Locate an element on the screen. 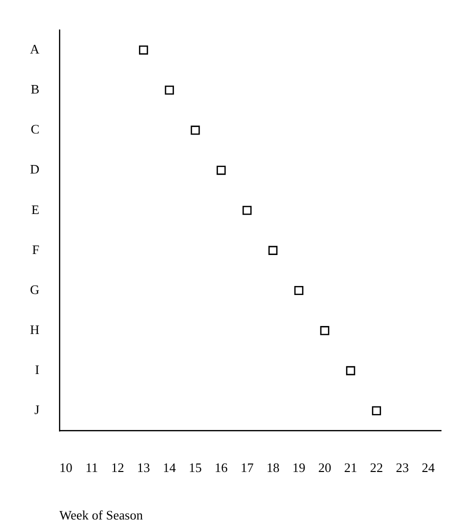 The width and height of the screenshot is (465, 532). x-tick-label: 11 is located at coordinates (91, 468).